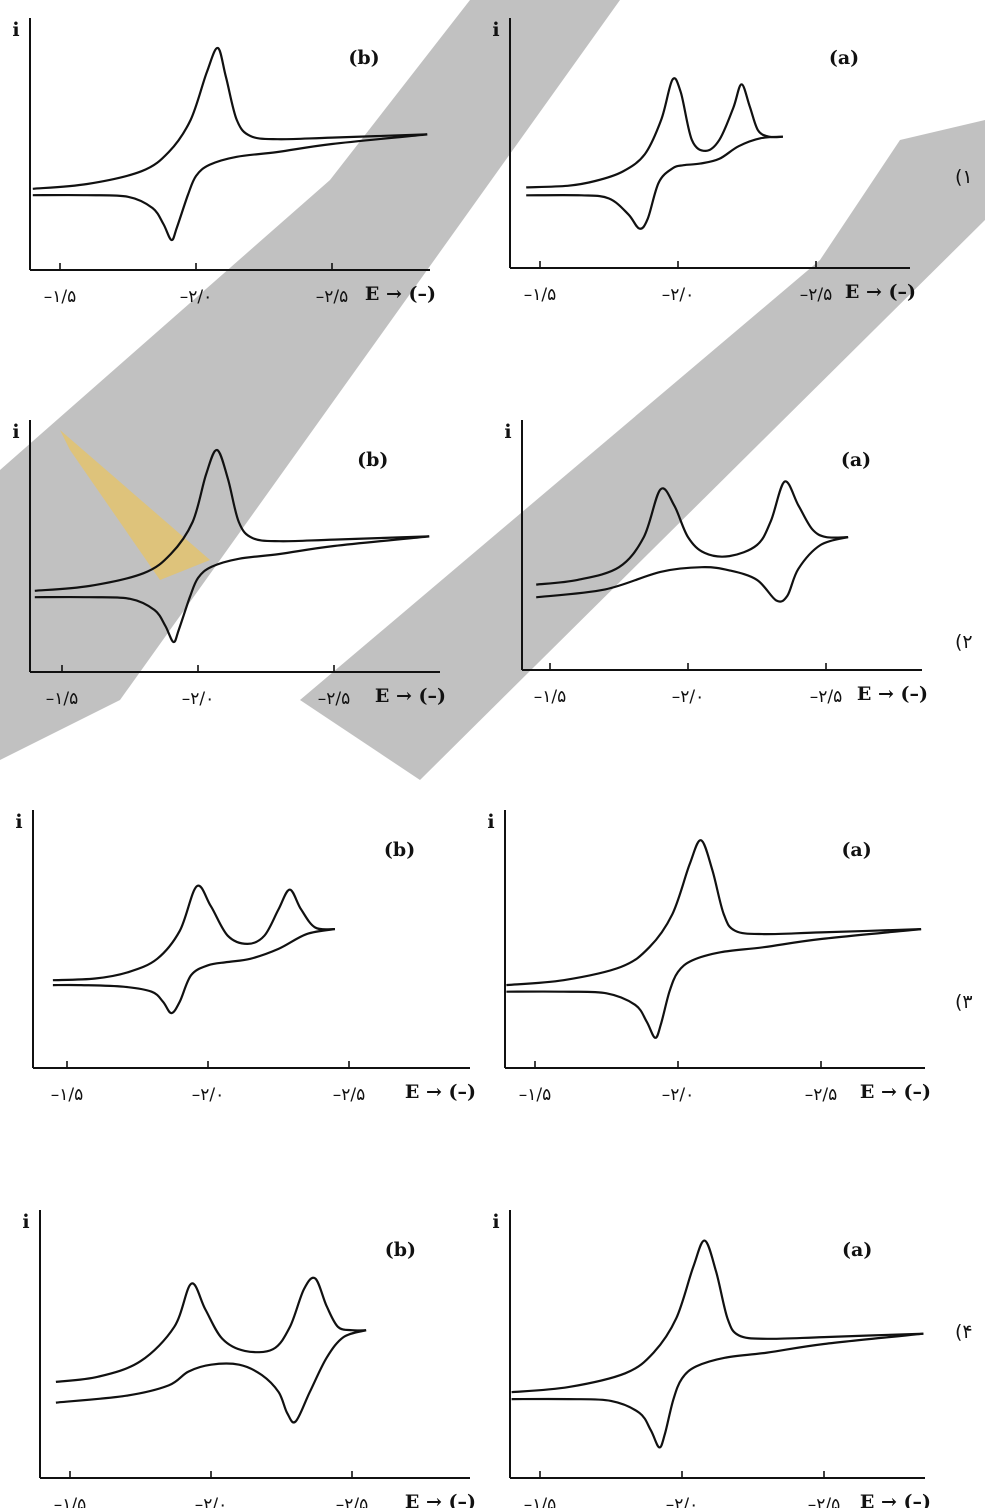 The height and width of the screenshot is (1508, 985). What do you see at coordinates (964, 177) in the screenshot?
I see `option-label: (۱` at bounding box center [964, 177].